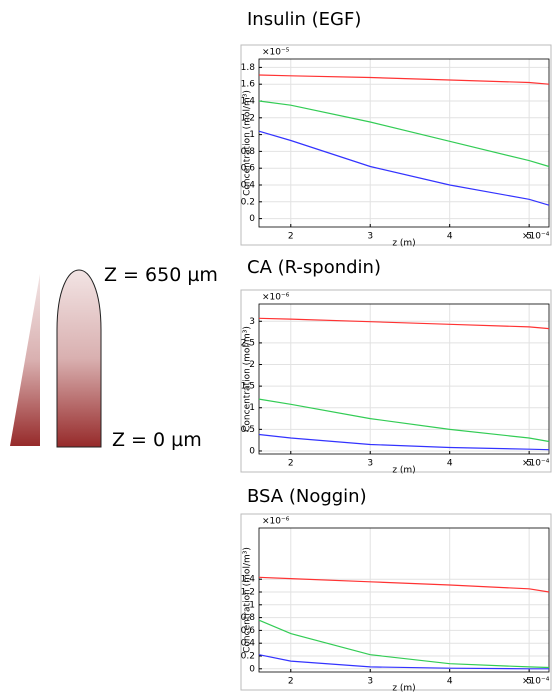  Describe the element at coordinates (79, 358) in the screenshot. I see `organoid-shape` at that location.